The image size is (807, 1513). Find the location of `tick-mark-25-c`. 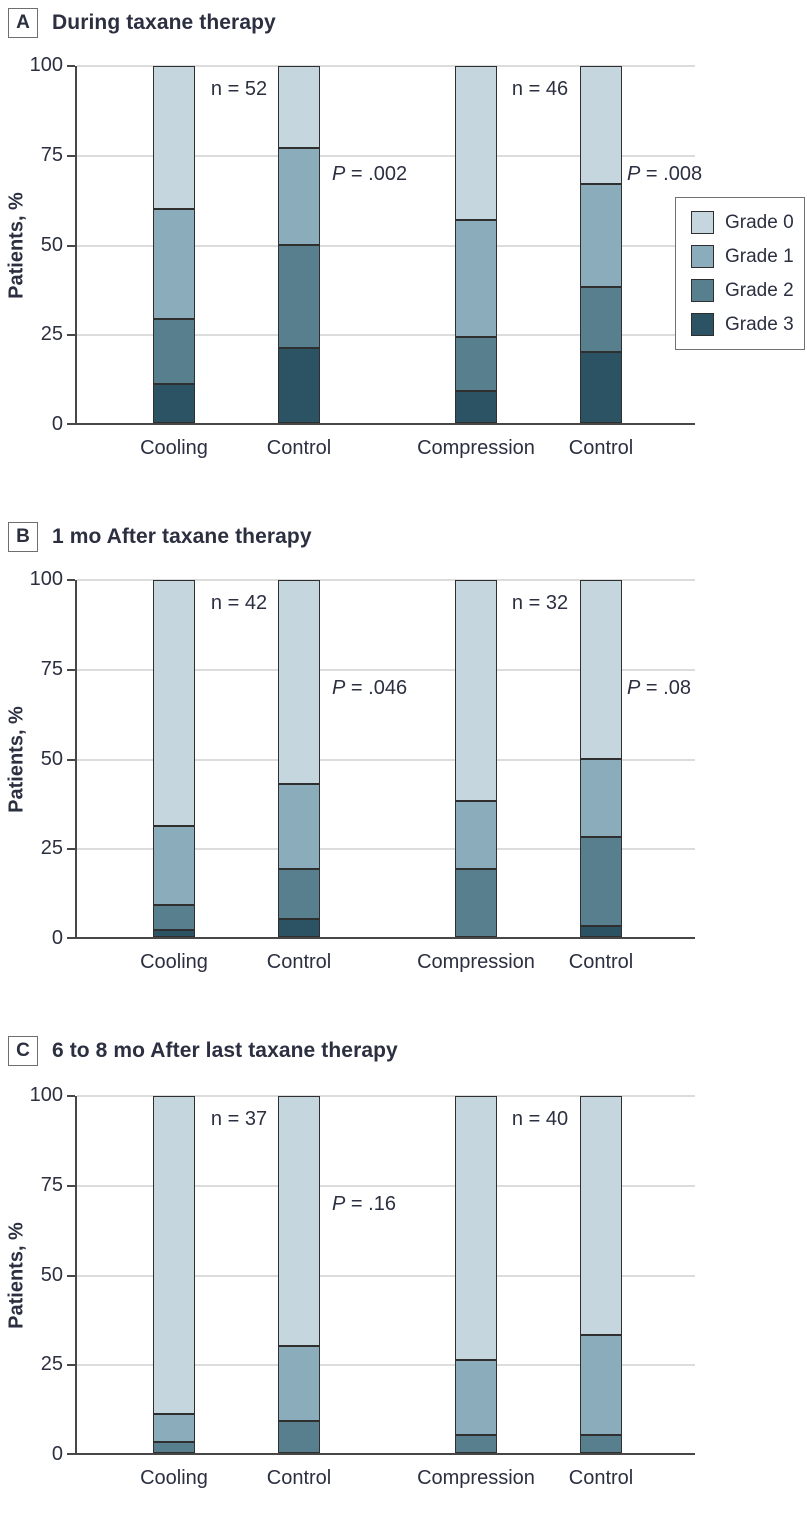

tick-mark-25-c is located at coordinates (71, 1365).